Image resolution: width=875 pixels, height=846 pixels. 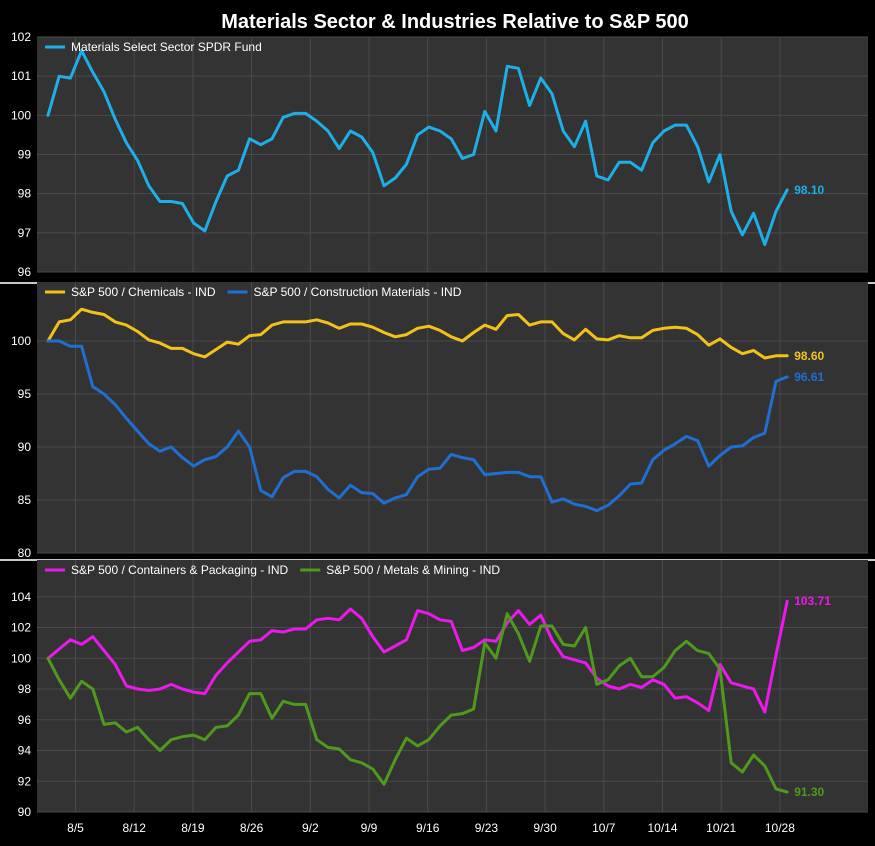 What do you see at coordinates (25, 751) in the screenshot?
I see `y-tick-label: 94` at bounding box center [25, 751].